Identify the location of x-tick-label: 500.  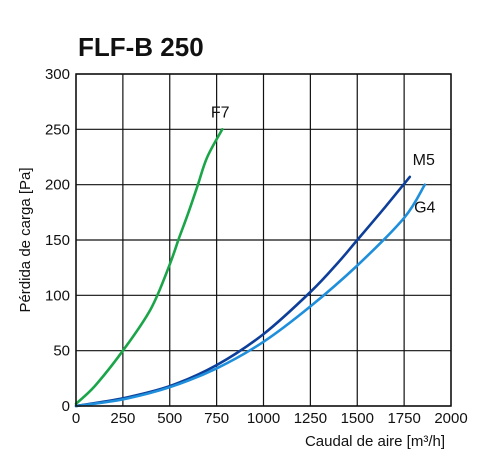
(169, 418).